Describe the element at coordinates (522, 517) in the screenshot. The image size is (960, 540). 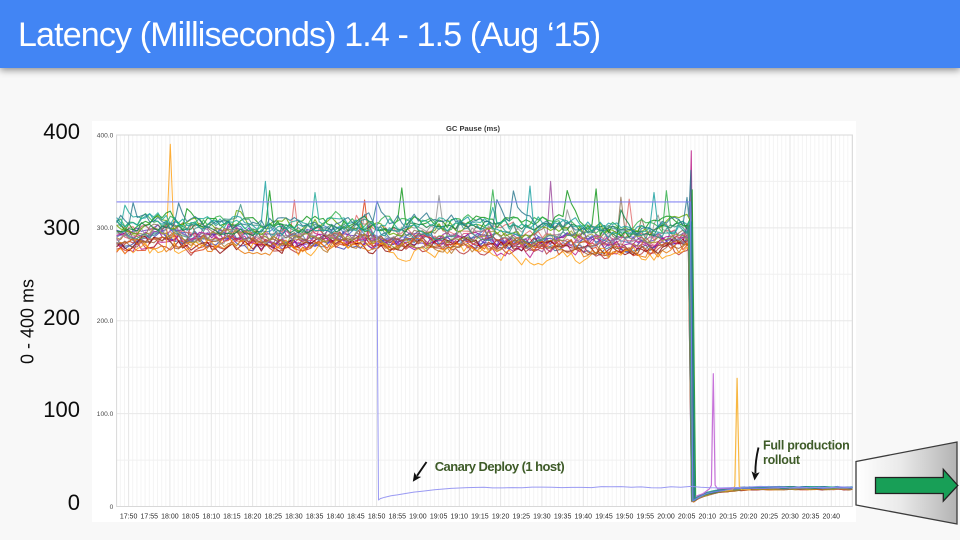
I see `svg-text: 19:25` at that location.